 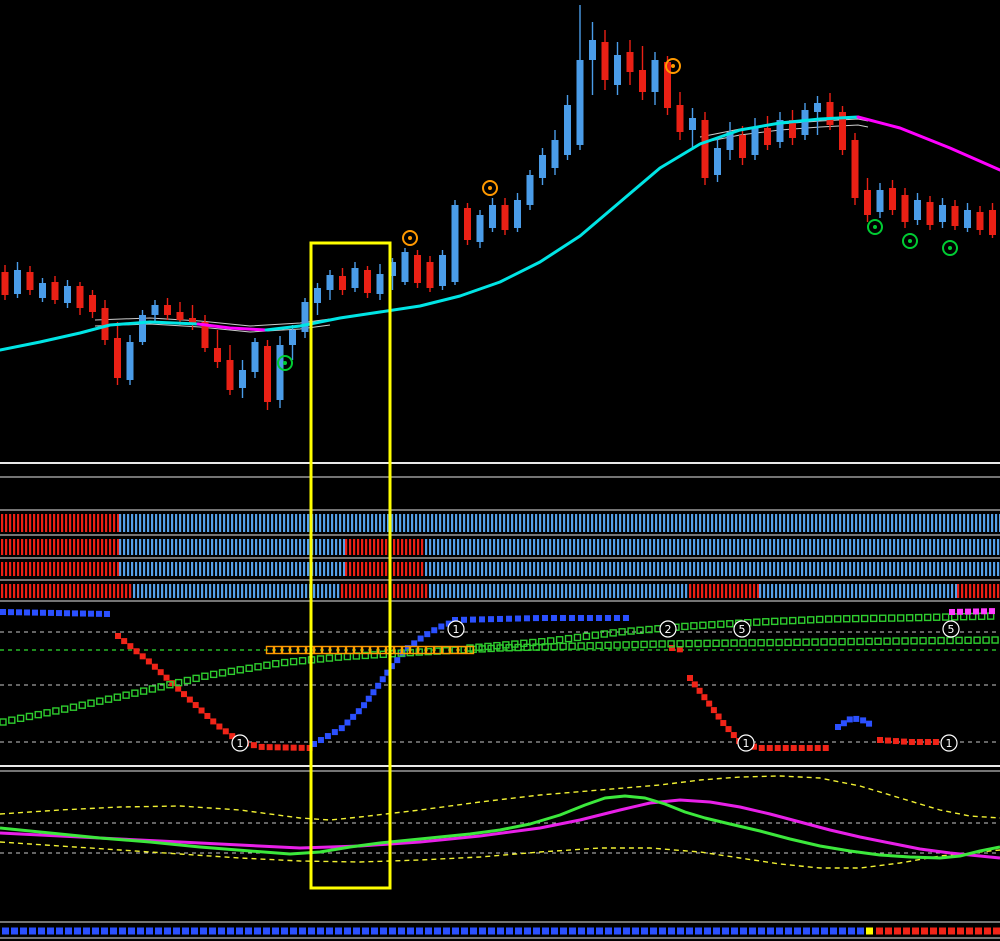 I want to click on lower-band, so click(x=500, y=855).